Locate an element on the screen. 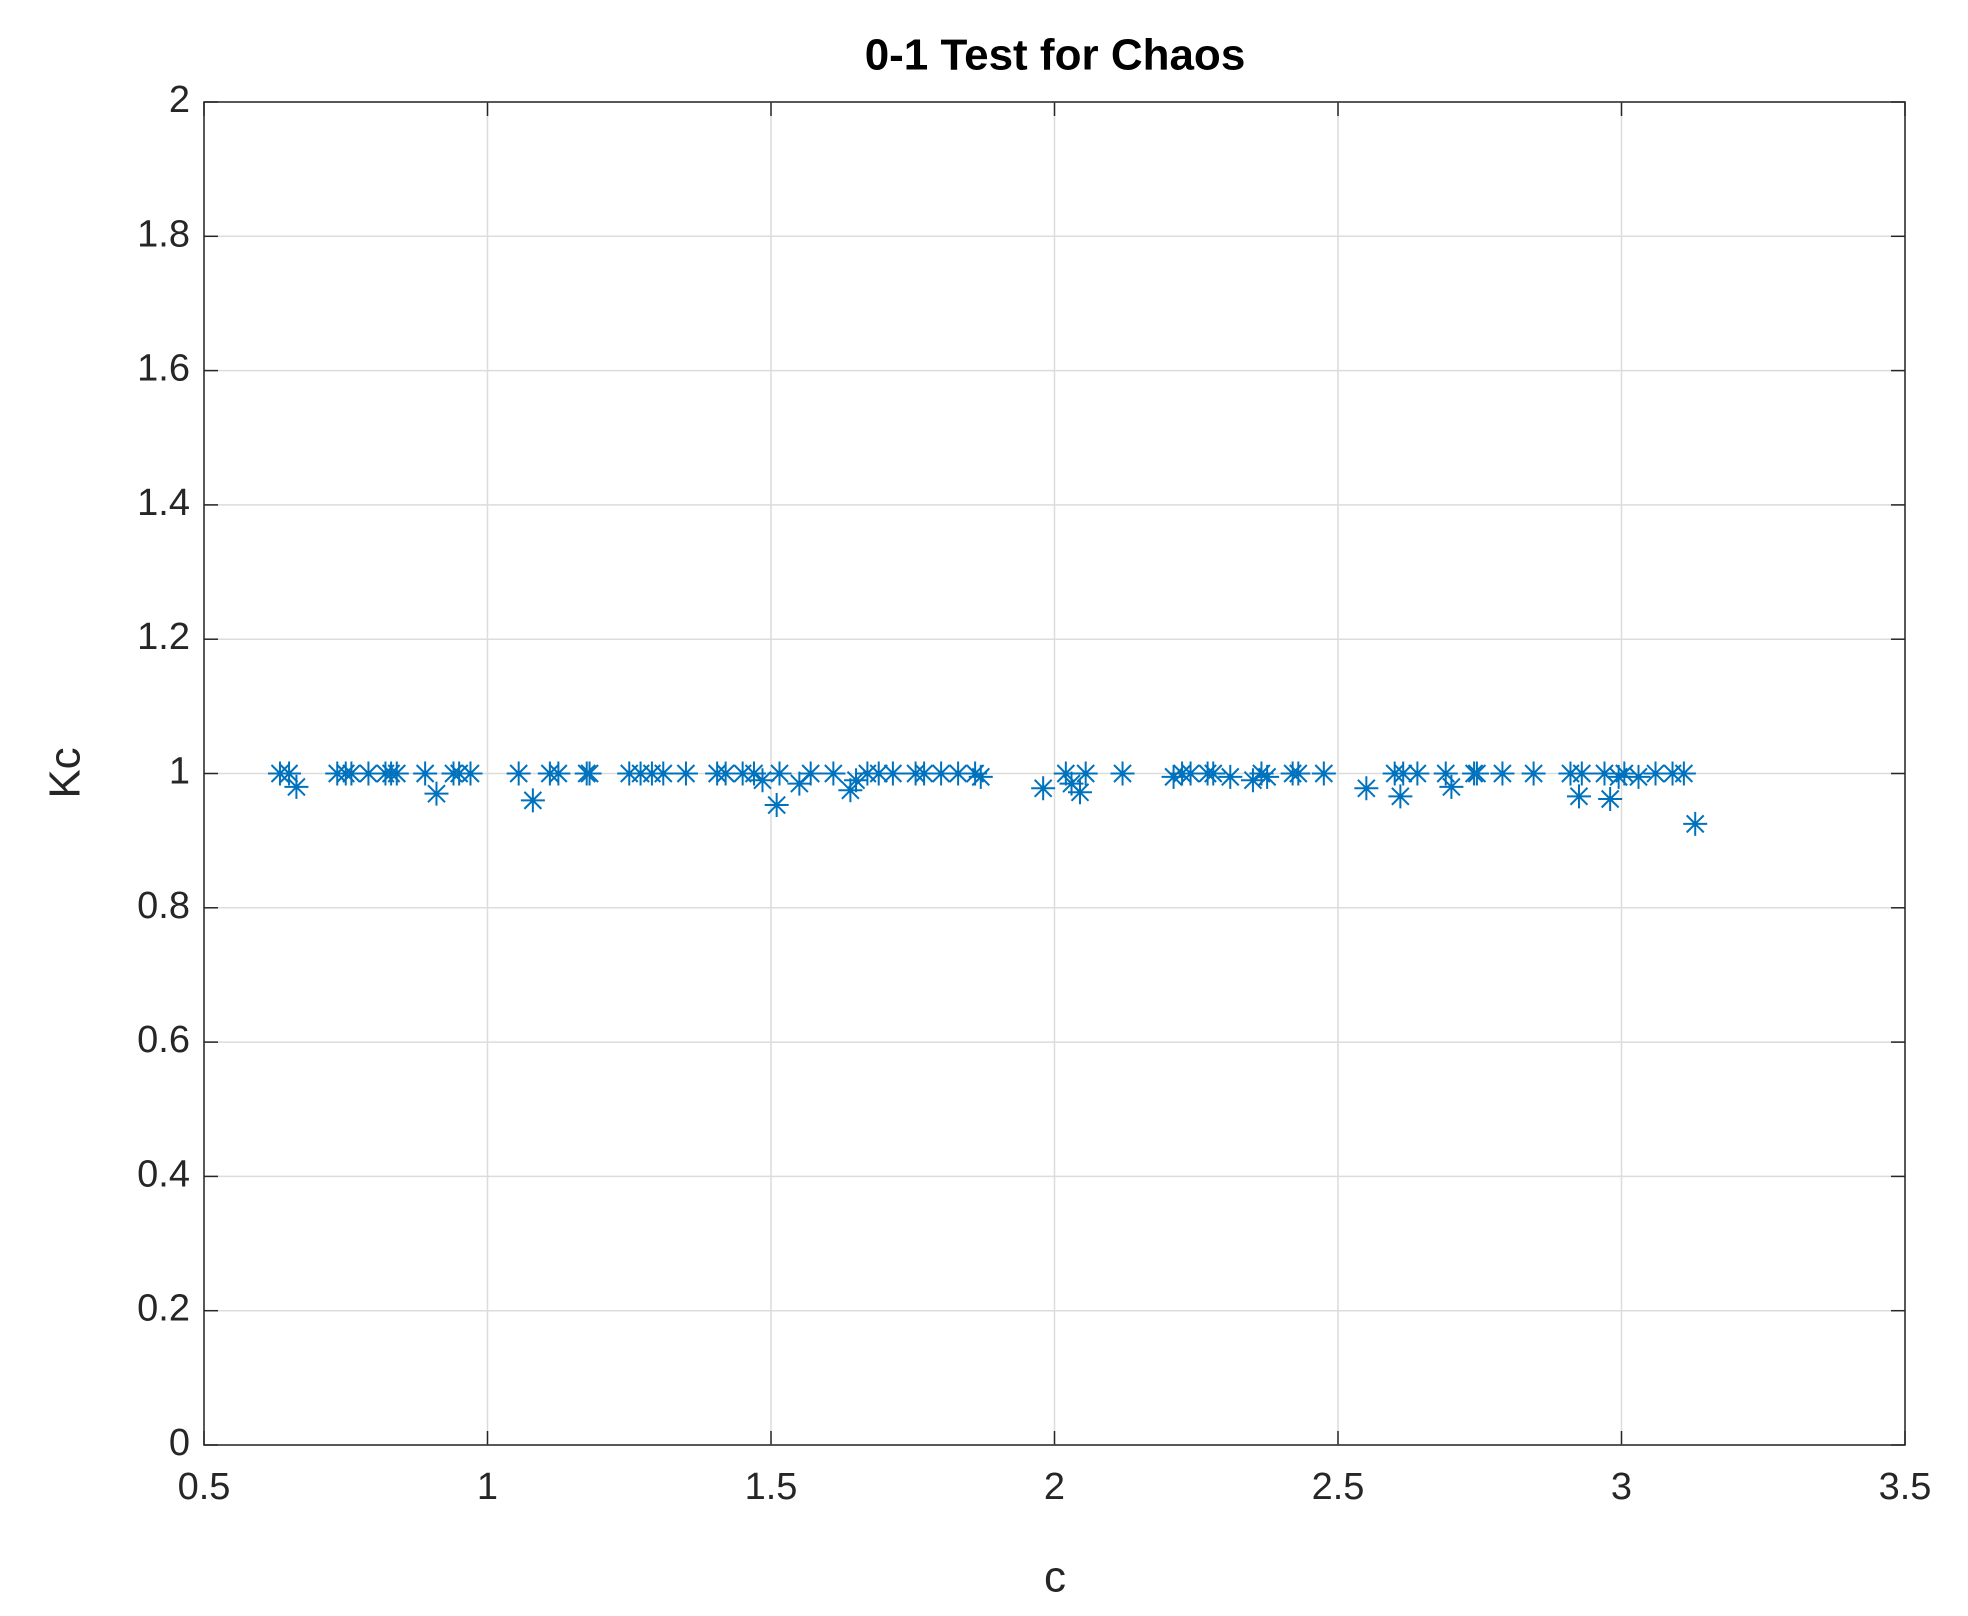 This screenshot has width=1968, height=1616. x-tick-label: 2.5 is located at coordinates (1338, 1487).